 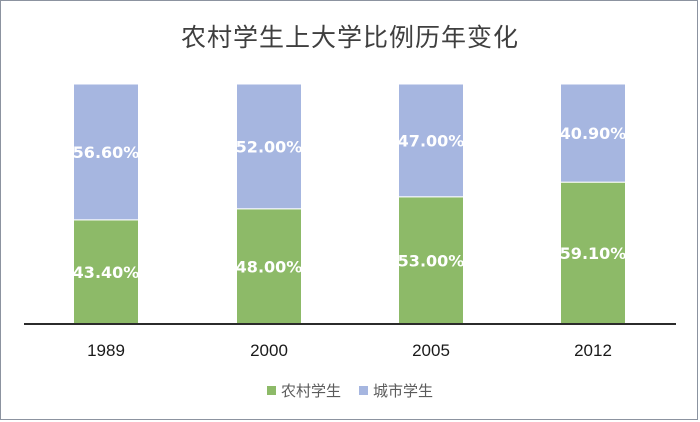 I want to click on x-tick-label-2012: 2012, so click(x=593, y=350).